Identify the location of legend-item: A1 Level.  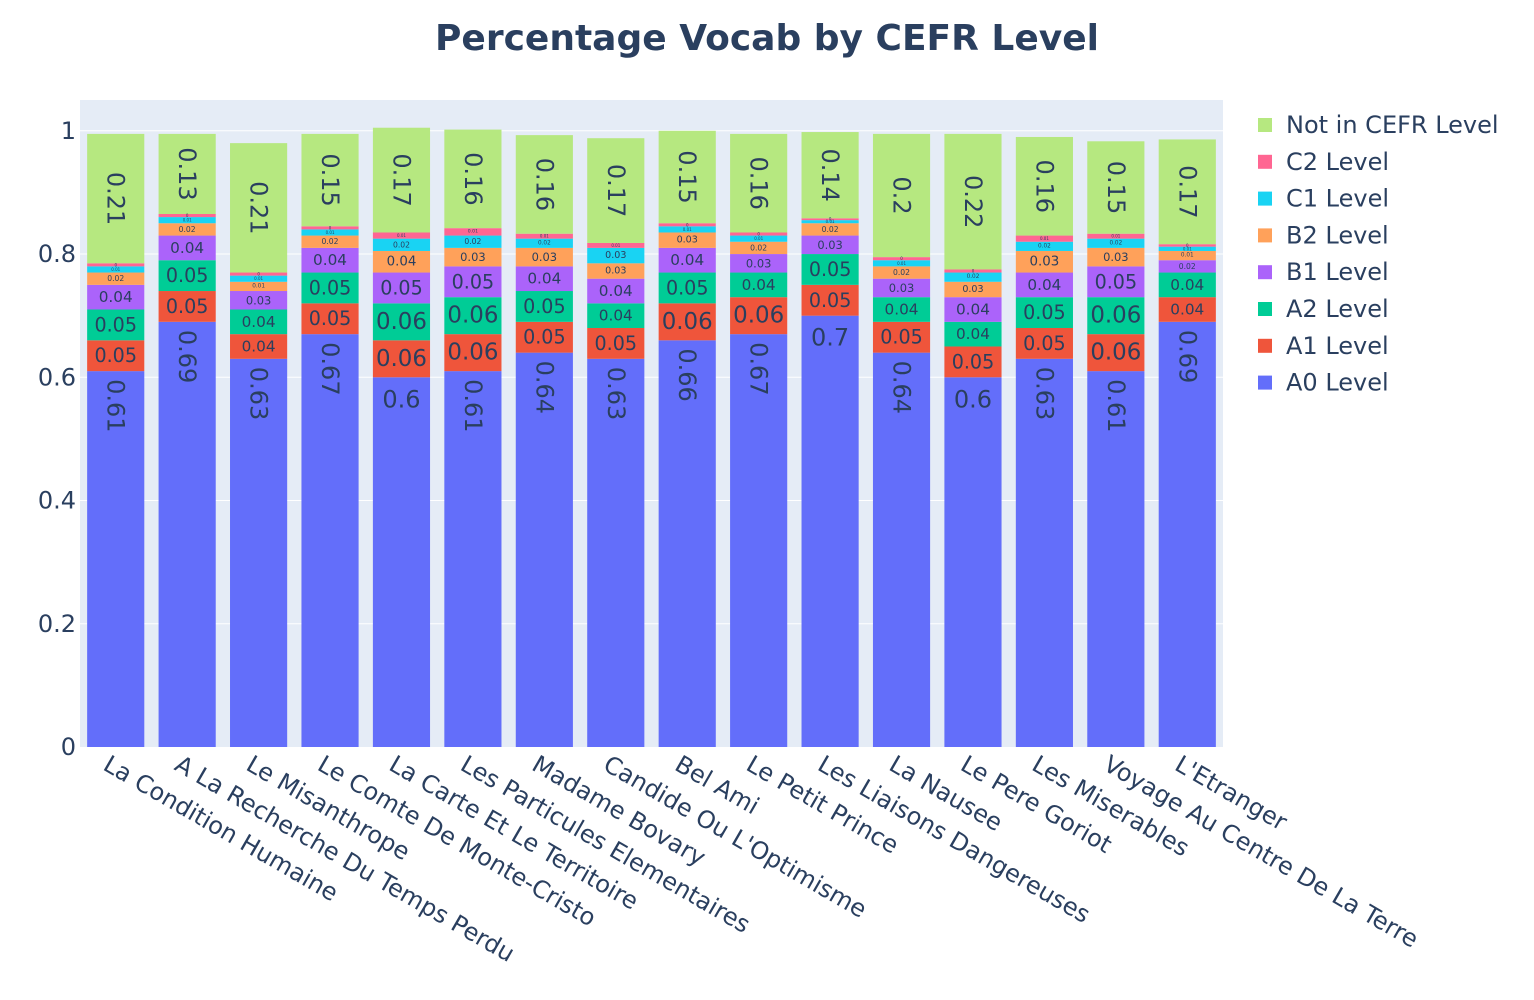
(1323, 346).